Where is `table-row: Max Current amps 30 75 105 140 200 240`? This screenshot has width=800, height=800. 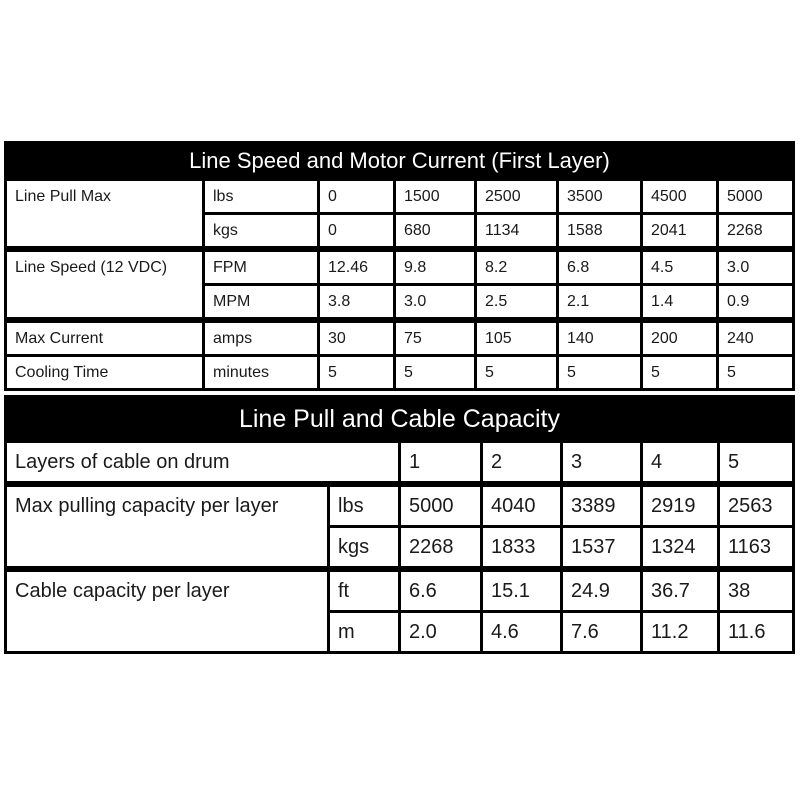
table-row: Max Current amps 30 75 105 140 200 240 is located at coordinates (399, 337).